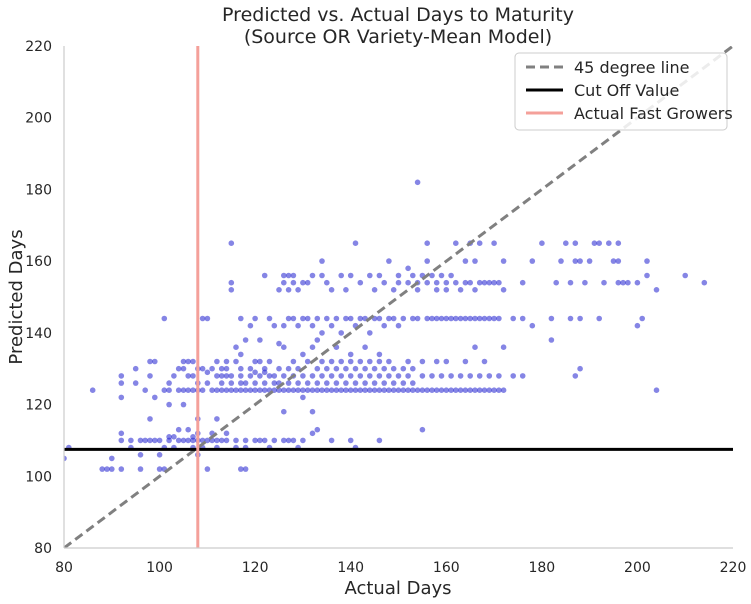 Image resolution: width=751 pixels, height=604 pixels. What do you see at coordinates (16, 296) in the screenshot?
I see `y-axis-label: Predicted Days` at bounding box center [16, 296].